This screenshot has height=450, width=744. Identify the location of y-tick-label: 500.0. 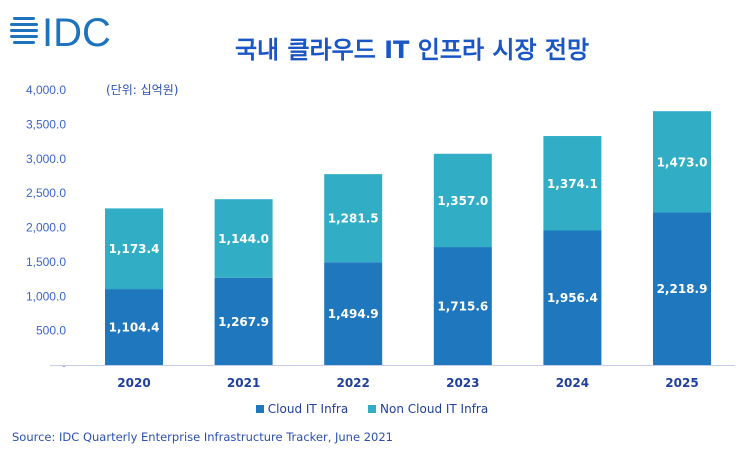
(51, 331).